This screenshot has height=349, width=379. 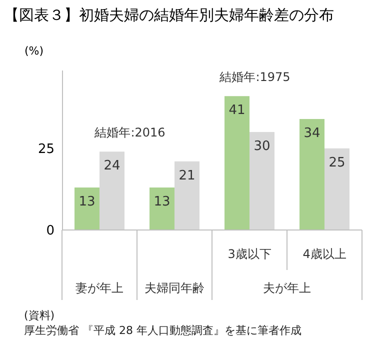 What do you see at coordinates (112, 166) in the screenshot?
I see `data-label: 24` at bounding box center [112, 166].